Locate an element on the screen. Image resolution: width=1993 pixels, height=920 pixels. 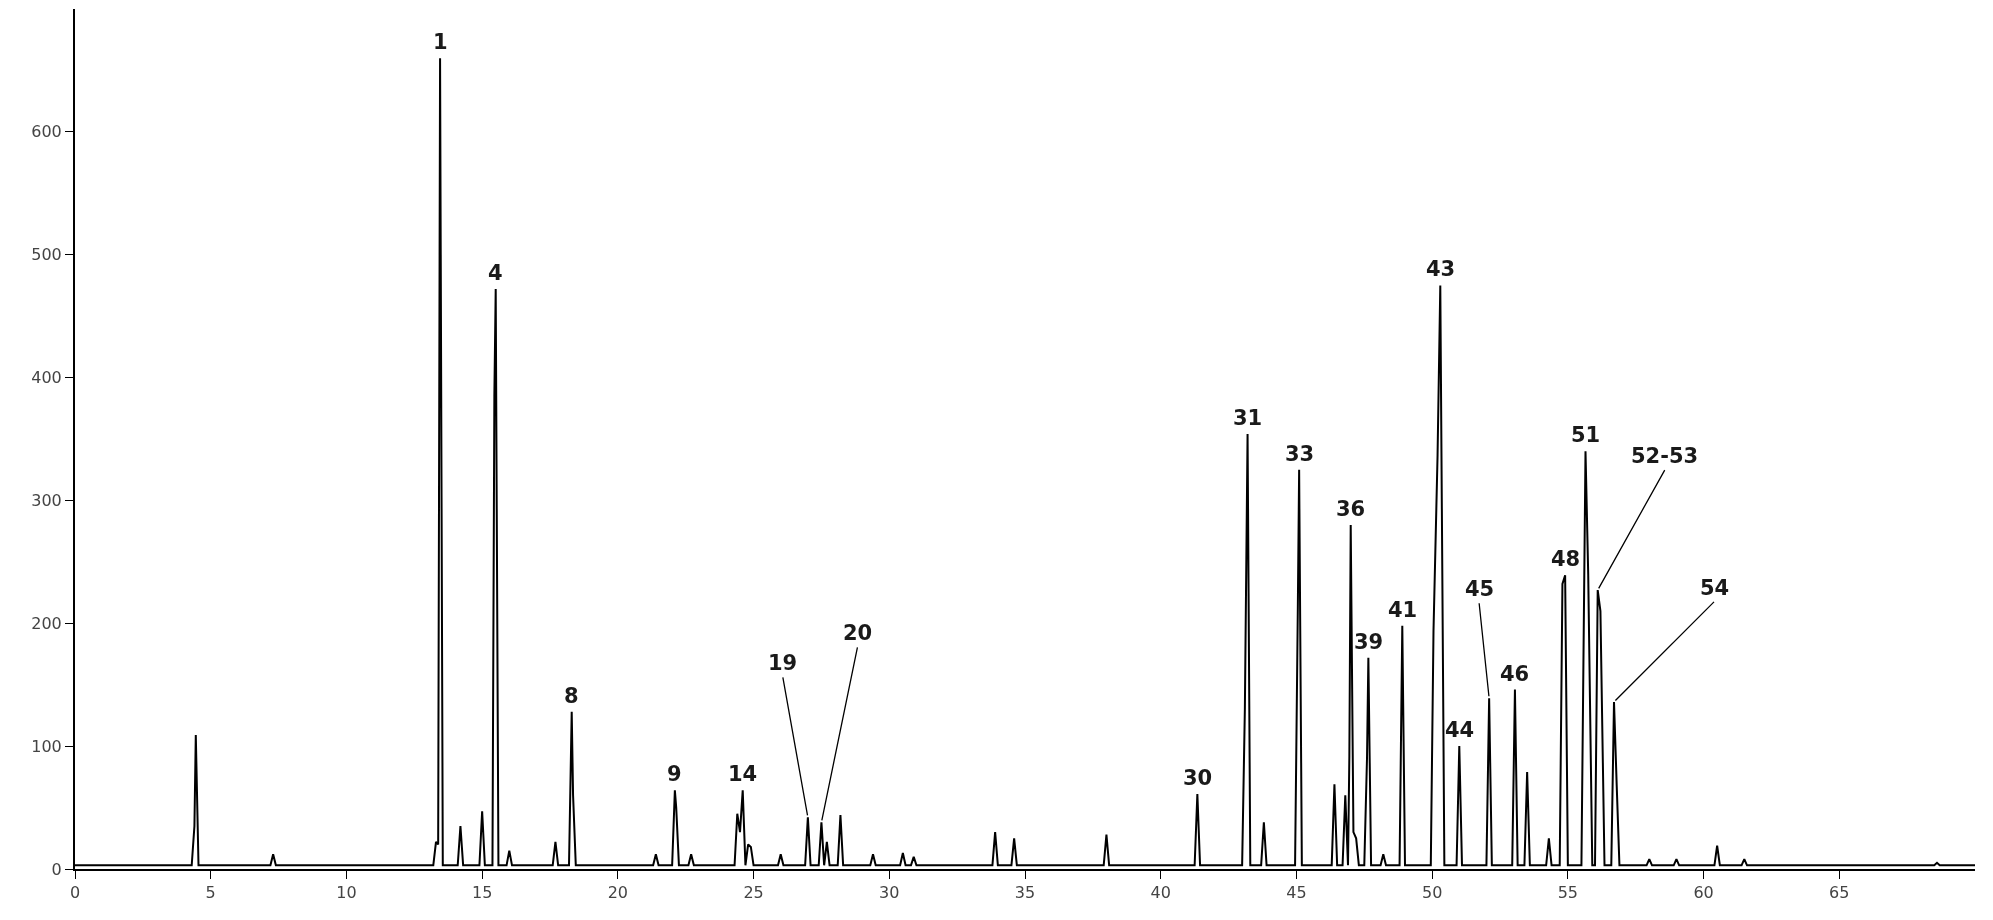
annotation: 36 is located at coordinates (1351, 509).